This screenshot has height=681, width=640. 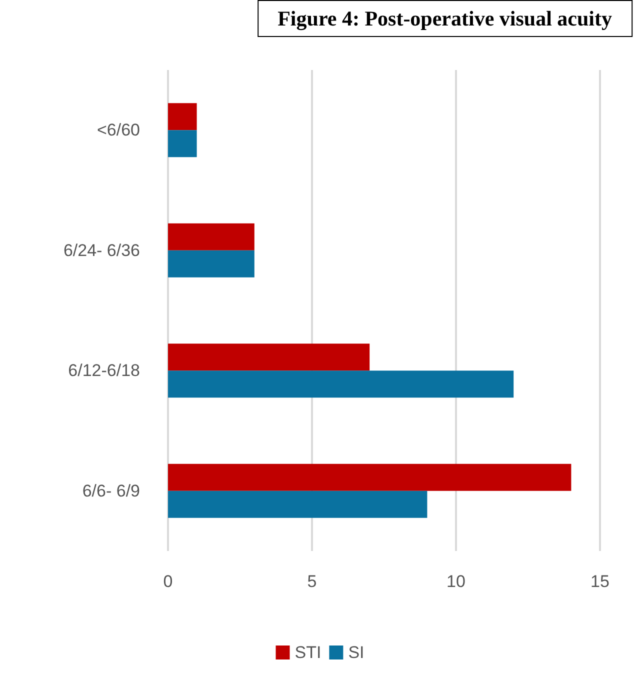 I want to click on x-tick-label: 0, so click(x=168, y=581).